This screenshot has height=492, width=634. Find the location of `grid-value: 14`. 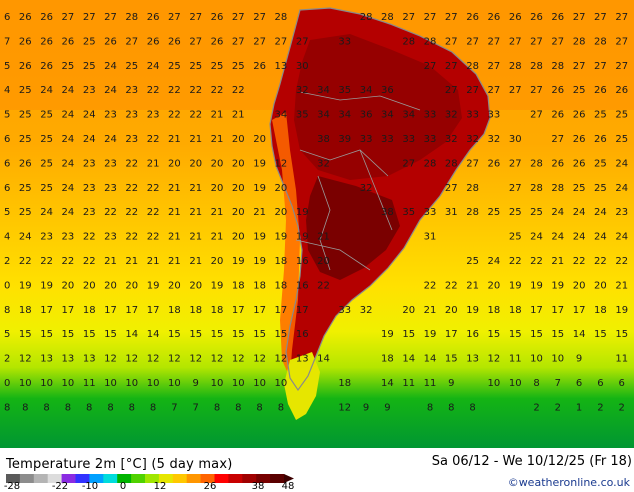

grid-value: 14 is located at coordinates (153, 334).